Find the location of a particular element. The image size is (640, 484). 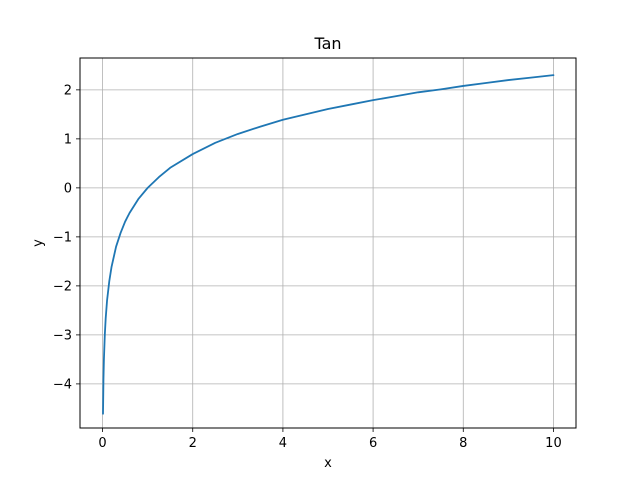

x-tick-label: 10 is located at coordinates (553, 443).